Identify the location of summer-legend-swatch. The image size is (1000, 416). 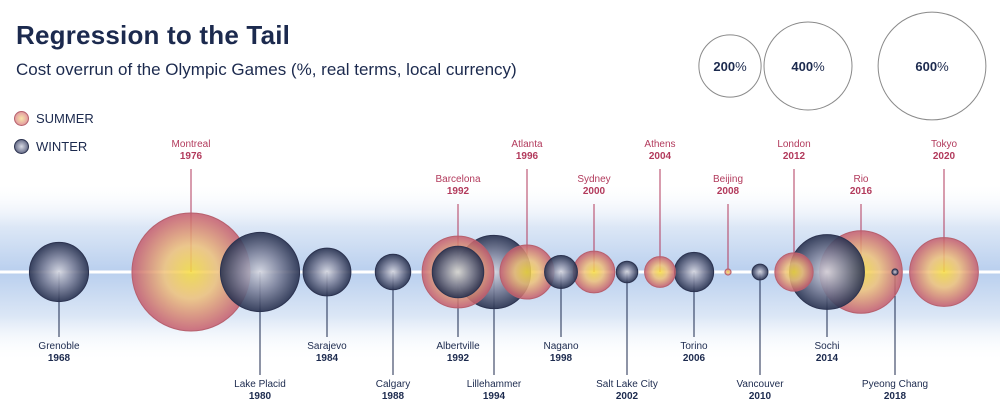
(21, 118).